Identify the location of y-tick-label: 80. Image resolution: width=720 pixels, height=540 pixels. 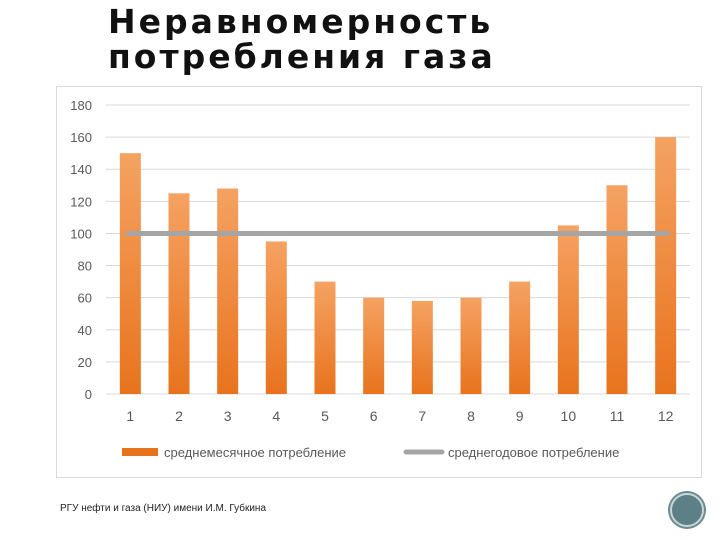
(85, 266).